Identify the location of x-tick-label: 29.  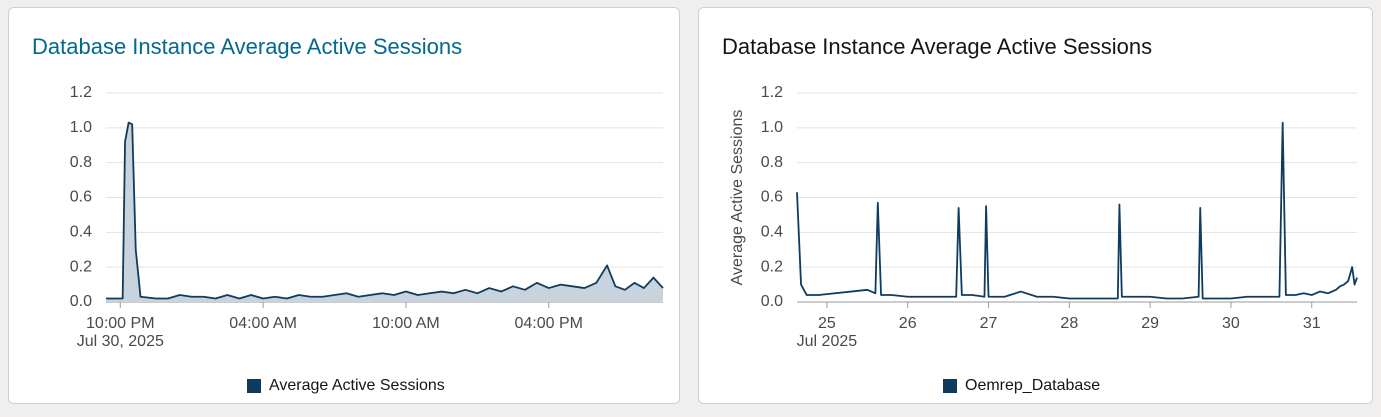
(1150, 323).